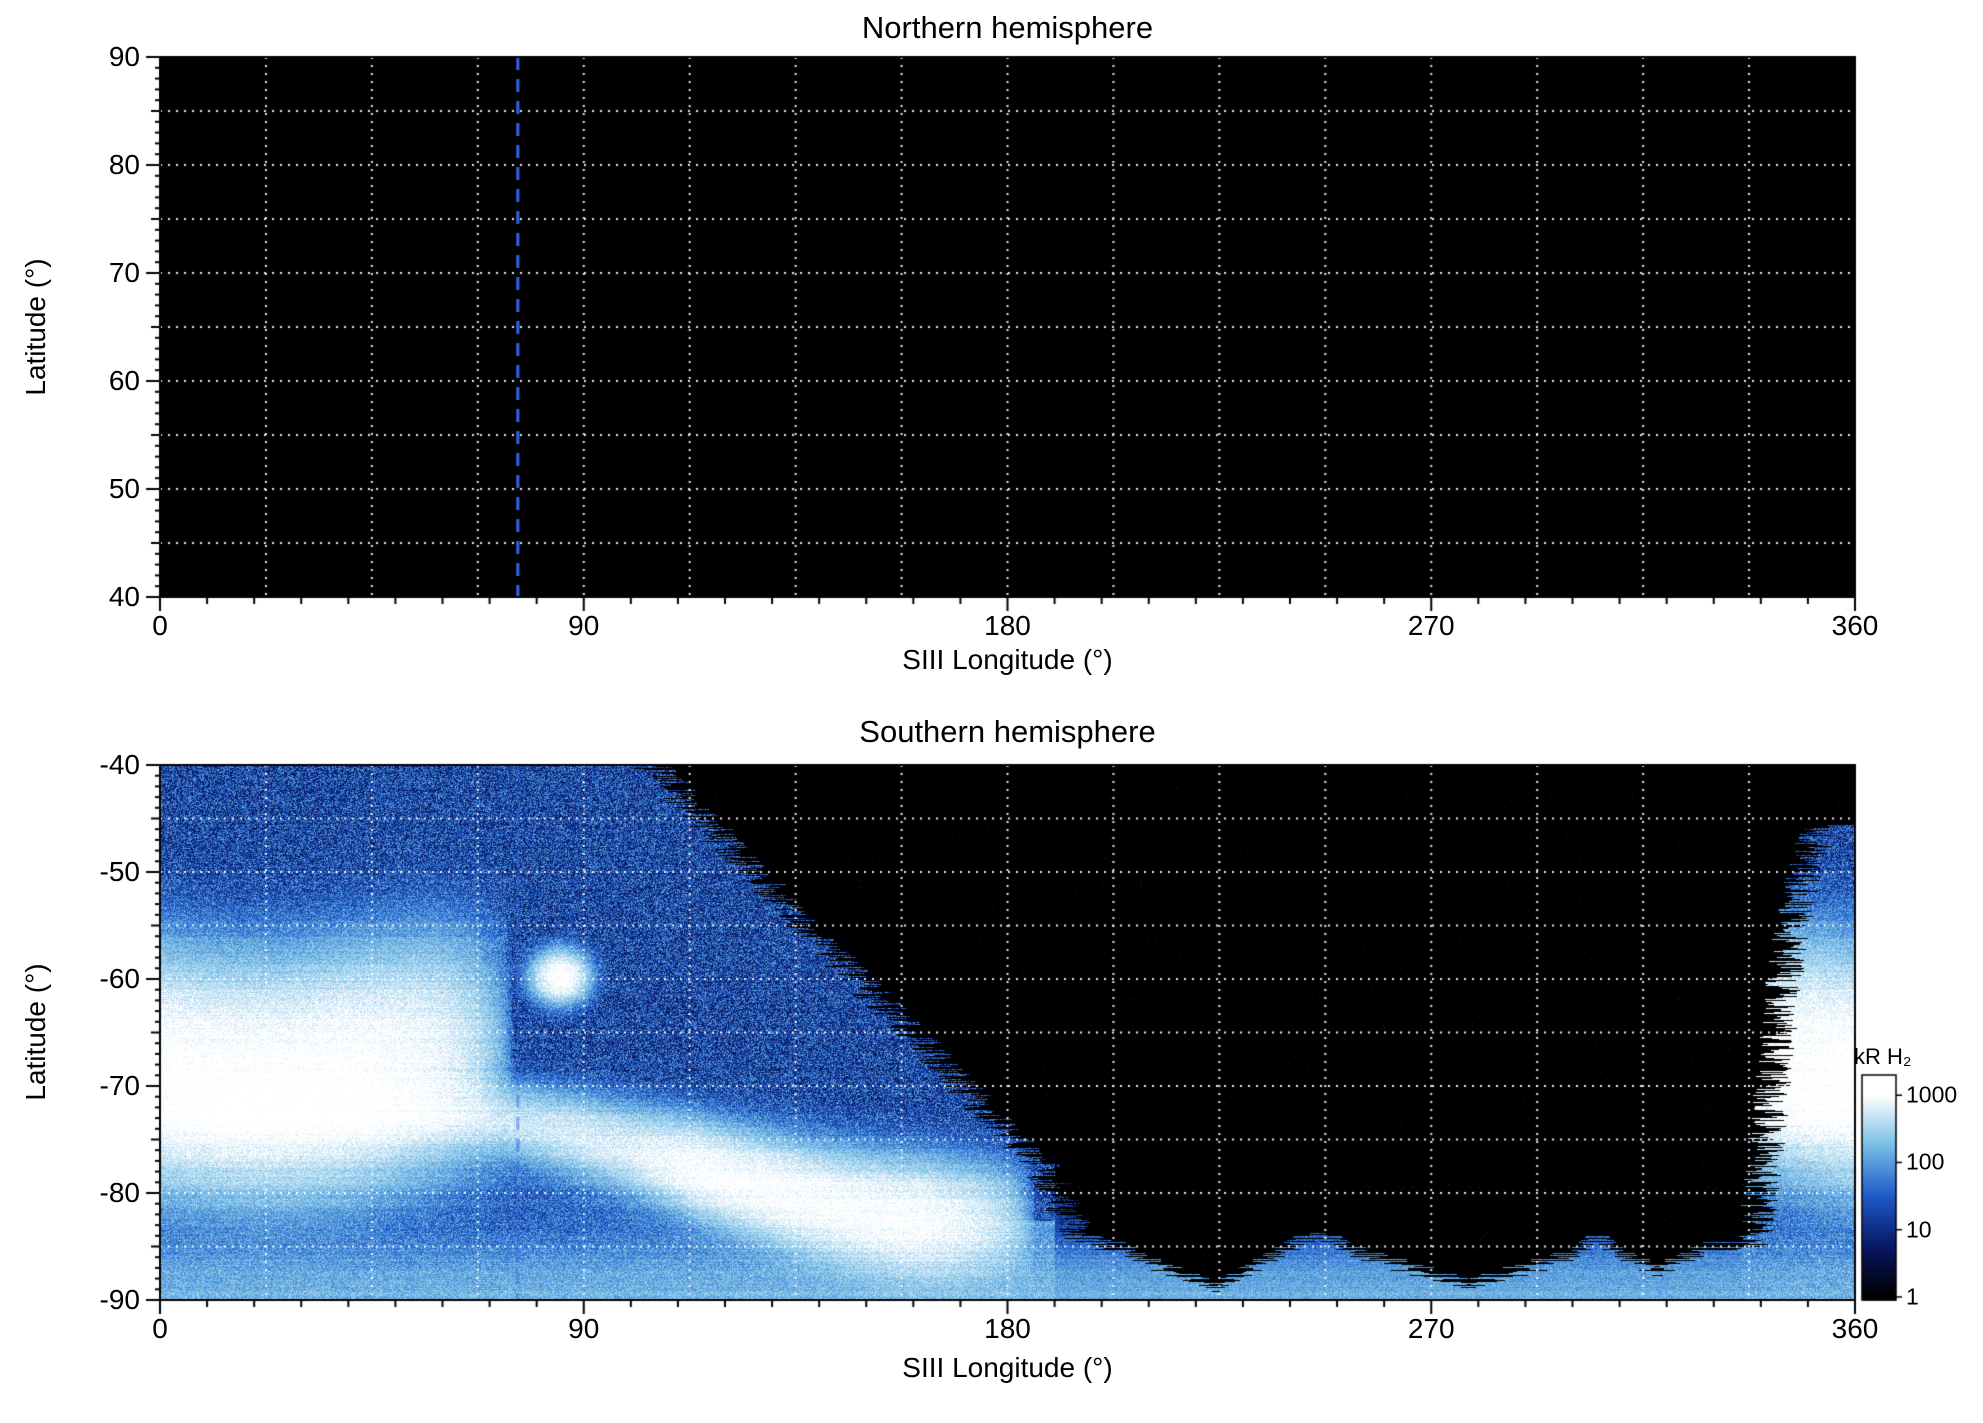 The height and width of the screenshot is (1423, 1983). Describe the element at coordinates (584, 625) in the screenshot. I see `north-xtick-90: 90` at that location.